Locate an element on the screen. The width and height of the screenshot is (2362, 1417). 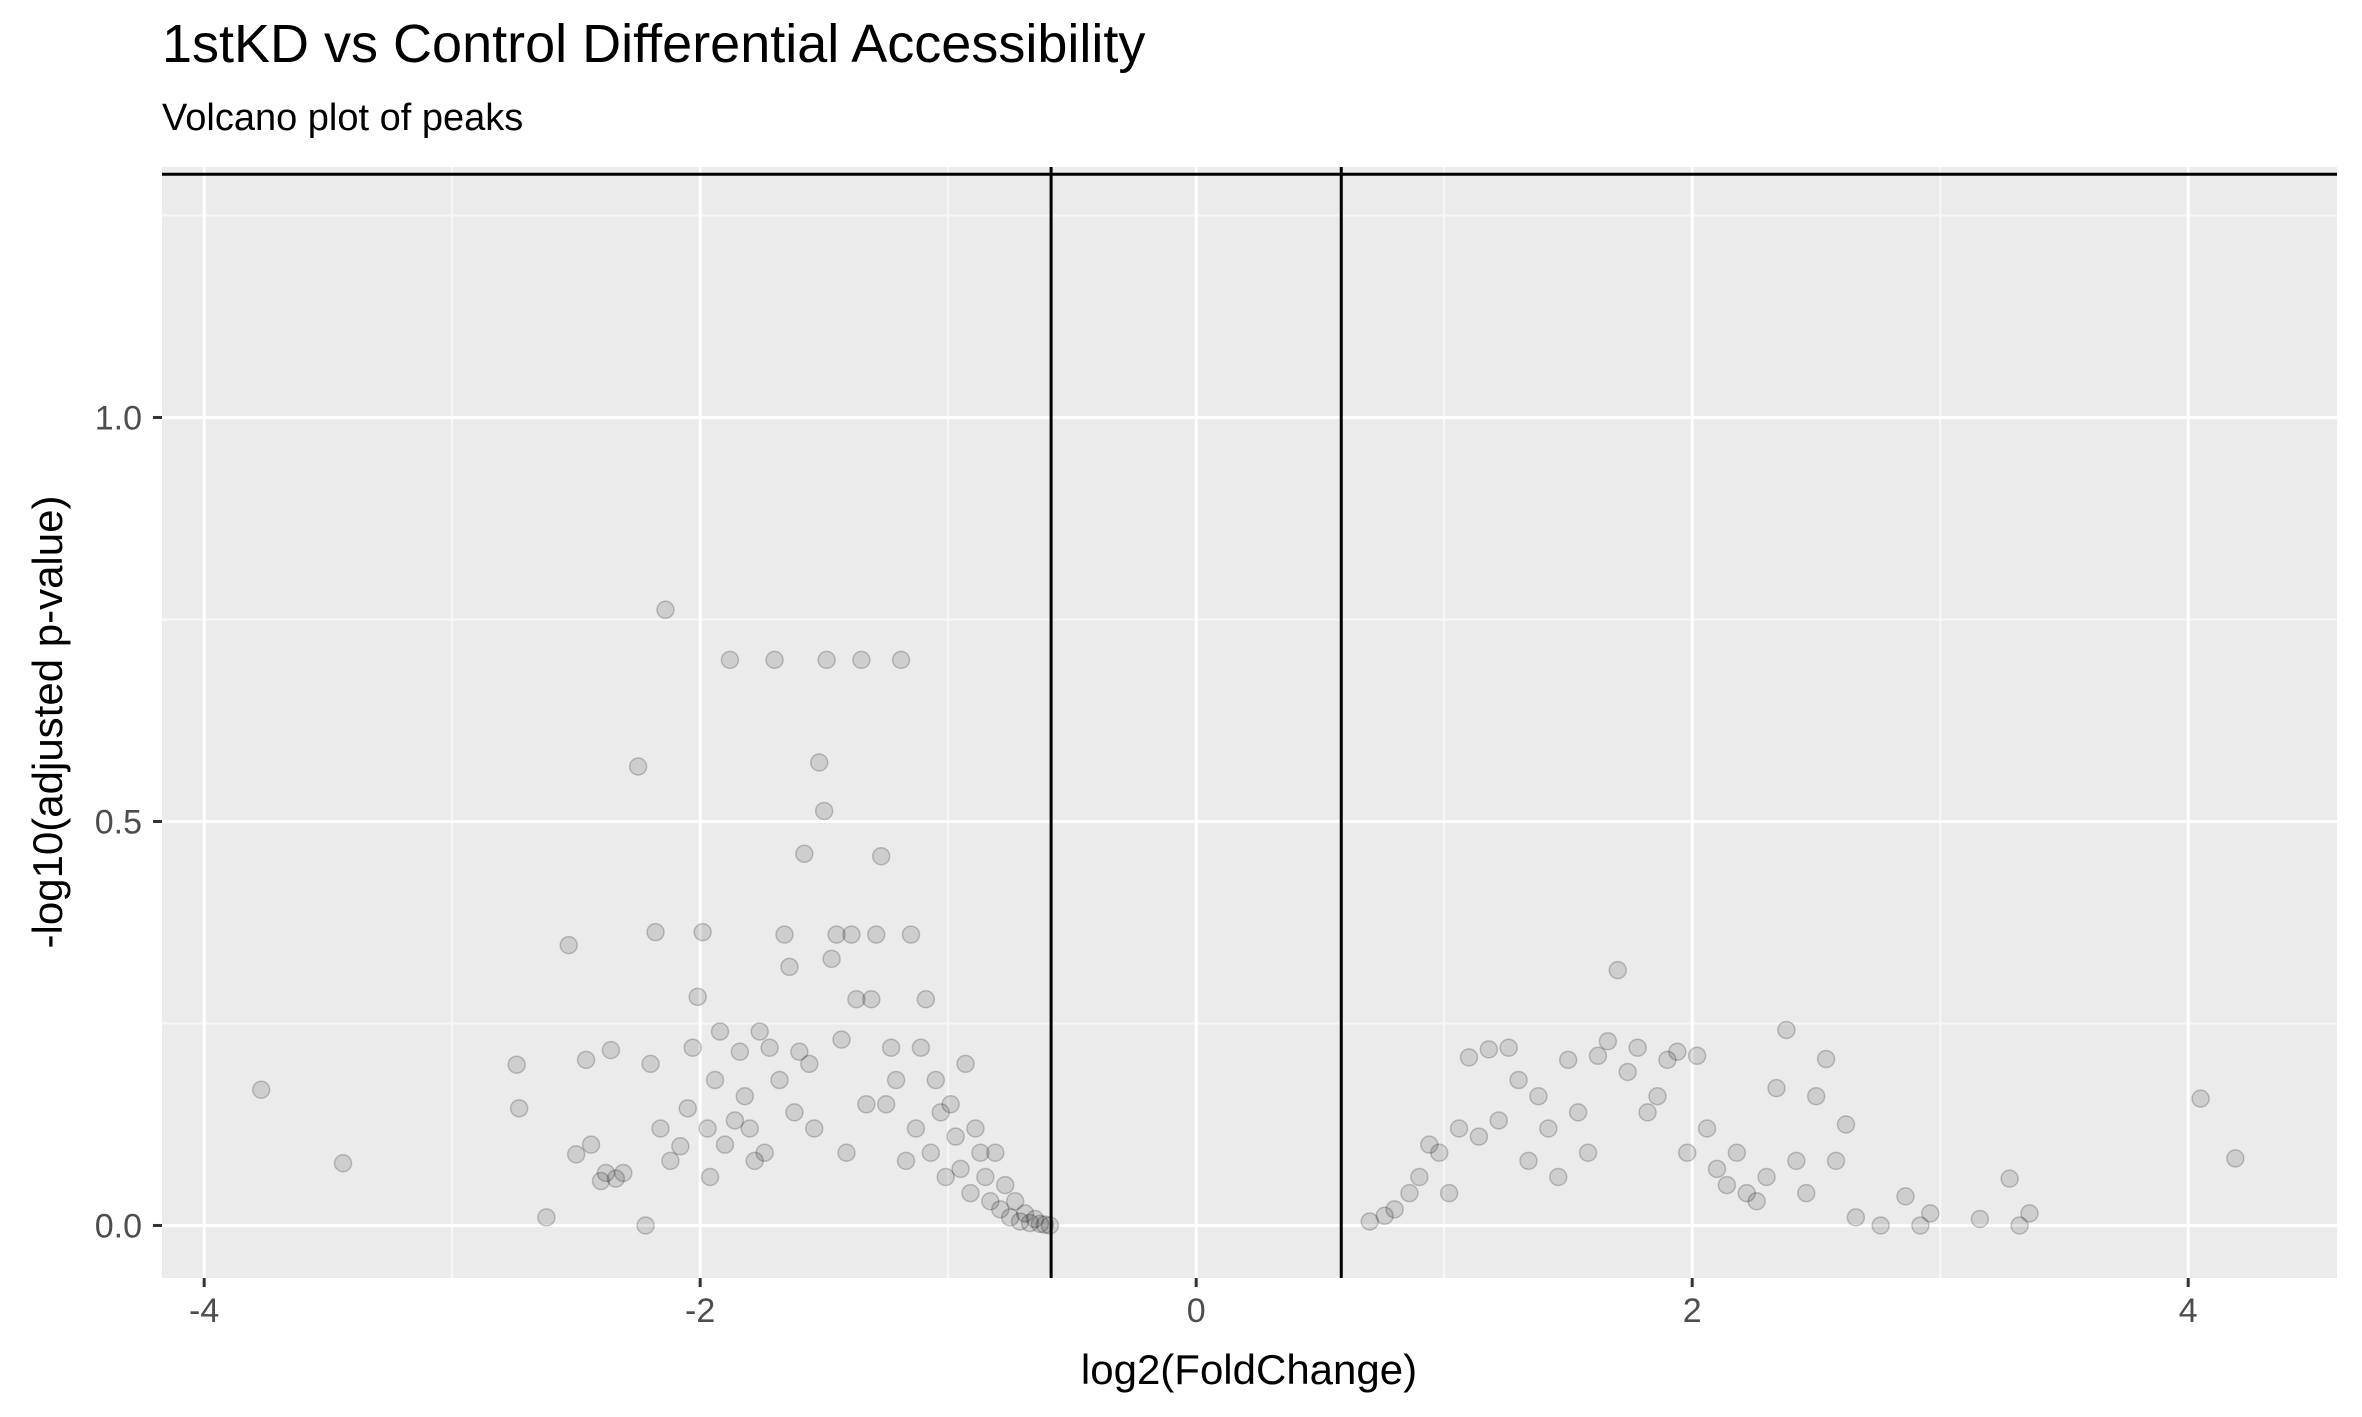
x-tick-label: 4 is located at coordinates (2188, 1311).